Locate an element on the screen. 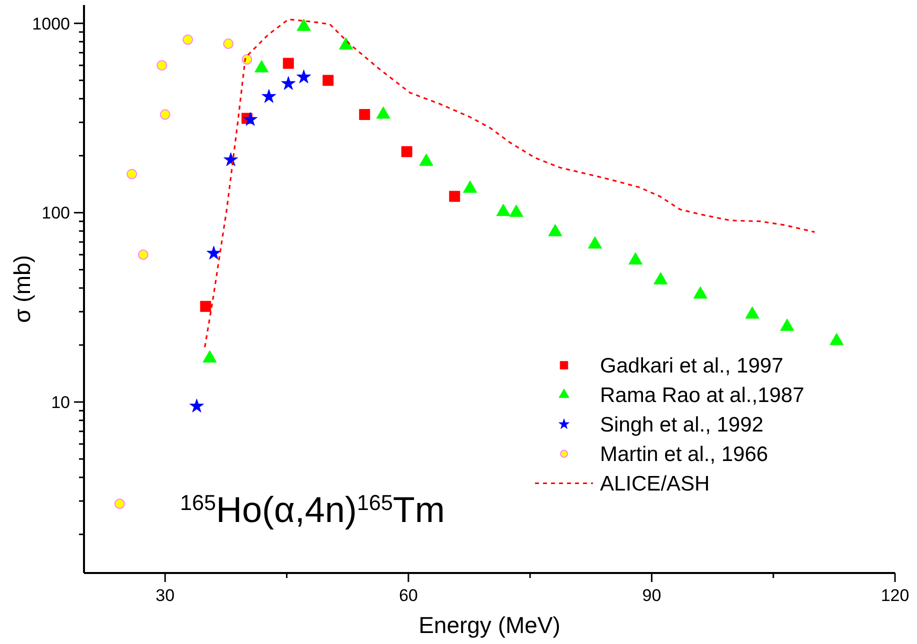 This screenshot has width=917, height=644. y-tick-label: 1000 is located at coordinates (51, 24).